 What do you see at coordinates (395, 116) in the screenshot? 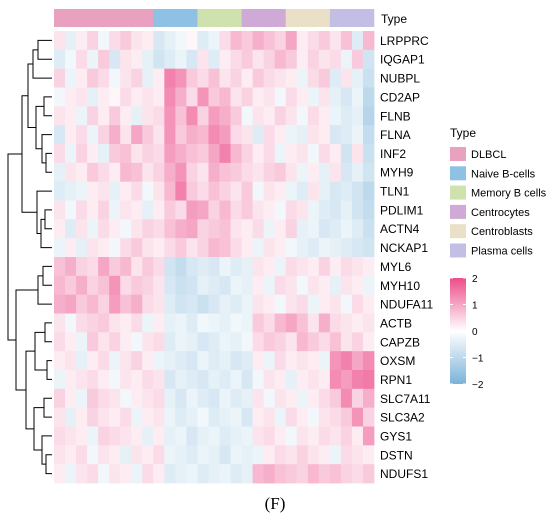
I see `gene-label: FLNB` at bounding box center [395, 116].